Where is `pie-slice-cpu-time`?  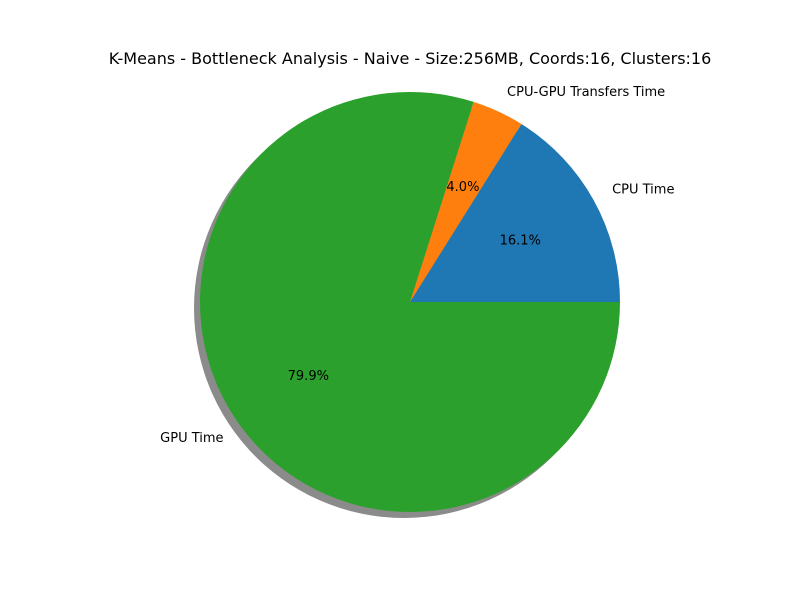 pie-slice-cpu-time is located at coordinates (515, 212).